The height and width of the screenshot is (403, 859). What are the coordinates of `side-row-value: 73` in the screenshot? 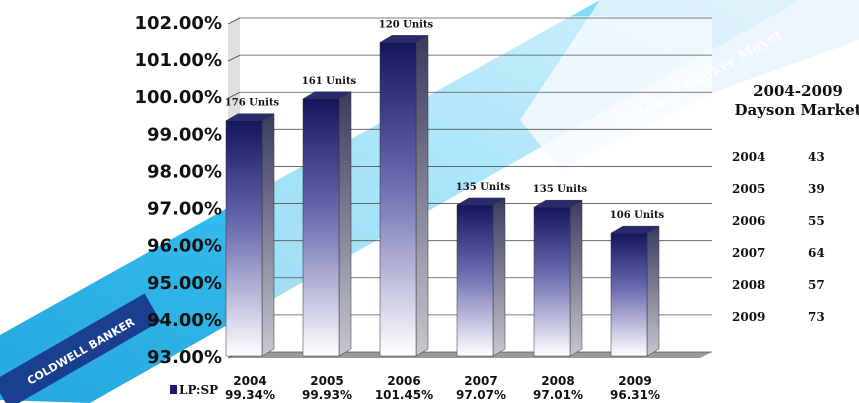 It's located at (816, 317).